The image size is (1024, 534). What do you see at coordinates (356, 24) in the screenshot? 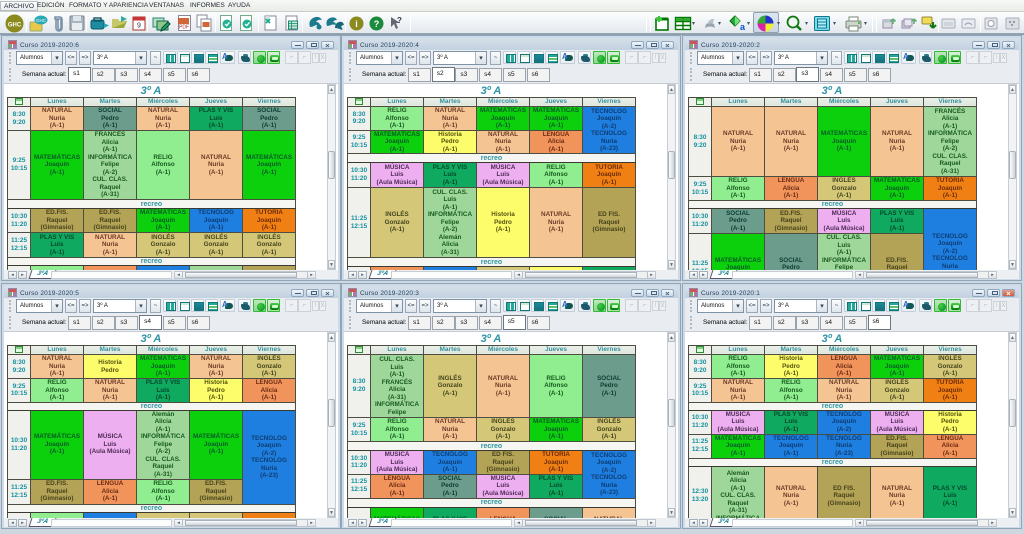
I see `svg-text: i` at bounding box center [356, 24].